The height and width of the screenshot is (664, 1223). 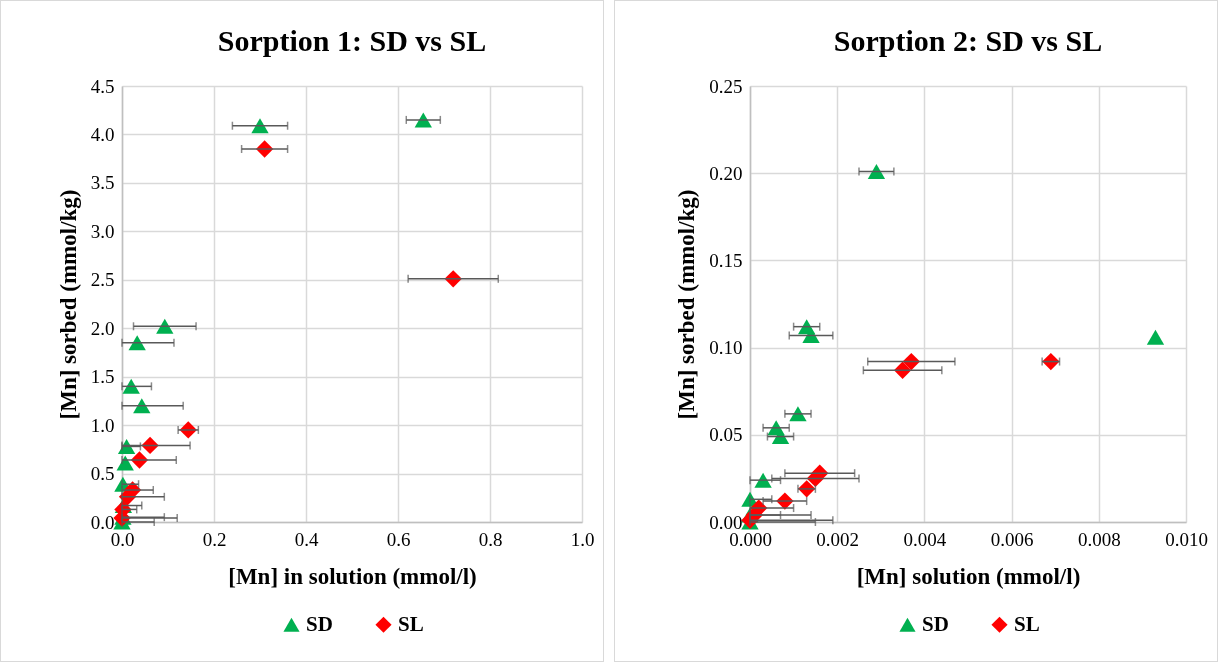 I want to click on y-tick-label: 0.10, so click(x=726, y=348).